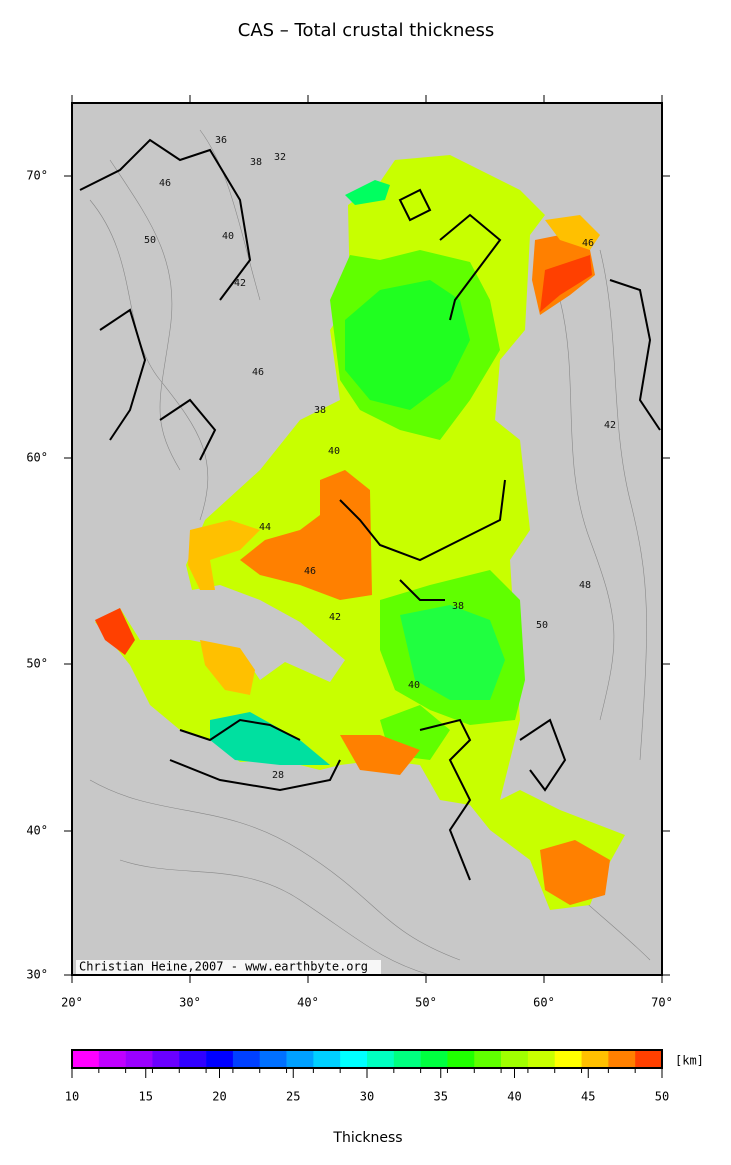 The width and height of the screenshot is (731, 1165). What do you see at coordinates (426, 1003) in the screenshot?
I see `lon-tick-label: 50°` at bounding box center [426, 1003].